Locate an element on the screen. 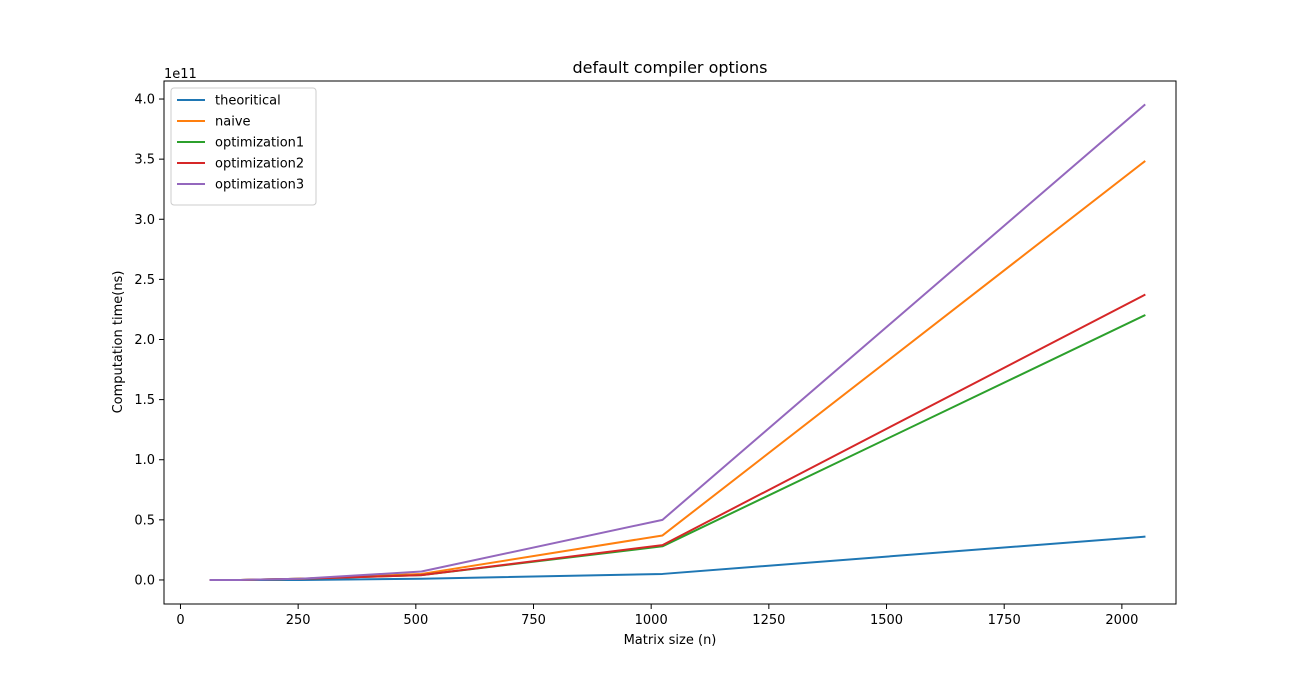 This screenshot has width=1307, height=679. y-tick-label: 0.5 is located at coordinates (144, 520).